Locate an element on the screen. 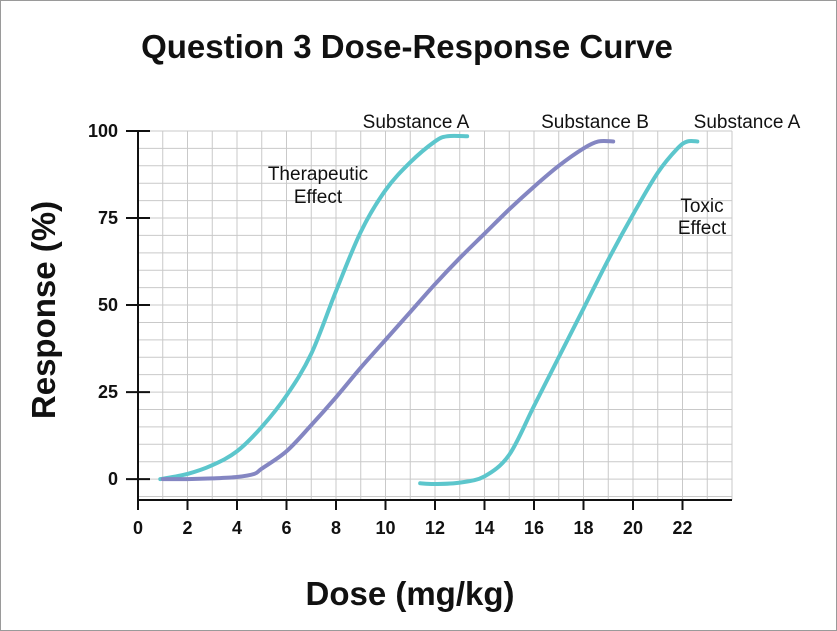  x-axis-title: Dose (mg/kg) is located at coordinates (409, 593).